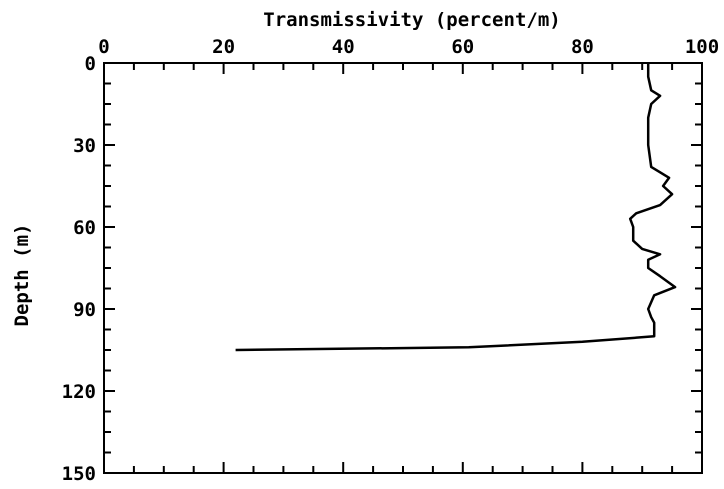  I want to click on x-tick-label: 40, so click(343, 47).